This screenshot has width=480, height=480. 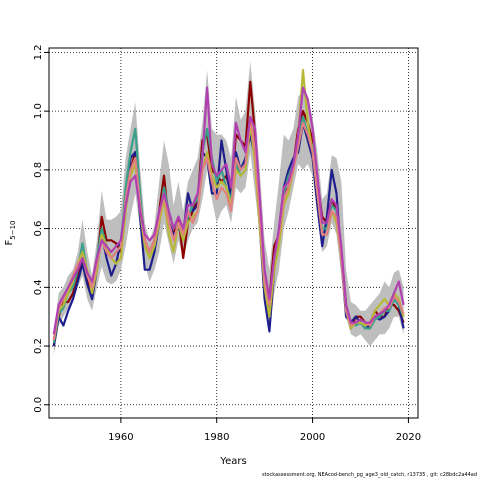 What do you see at coordinates (38, 52) in the screenshot?
I see `y-tick-label: 1.2` at bounding box center [38, 52].